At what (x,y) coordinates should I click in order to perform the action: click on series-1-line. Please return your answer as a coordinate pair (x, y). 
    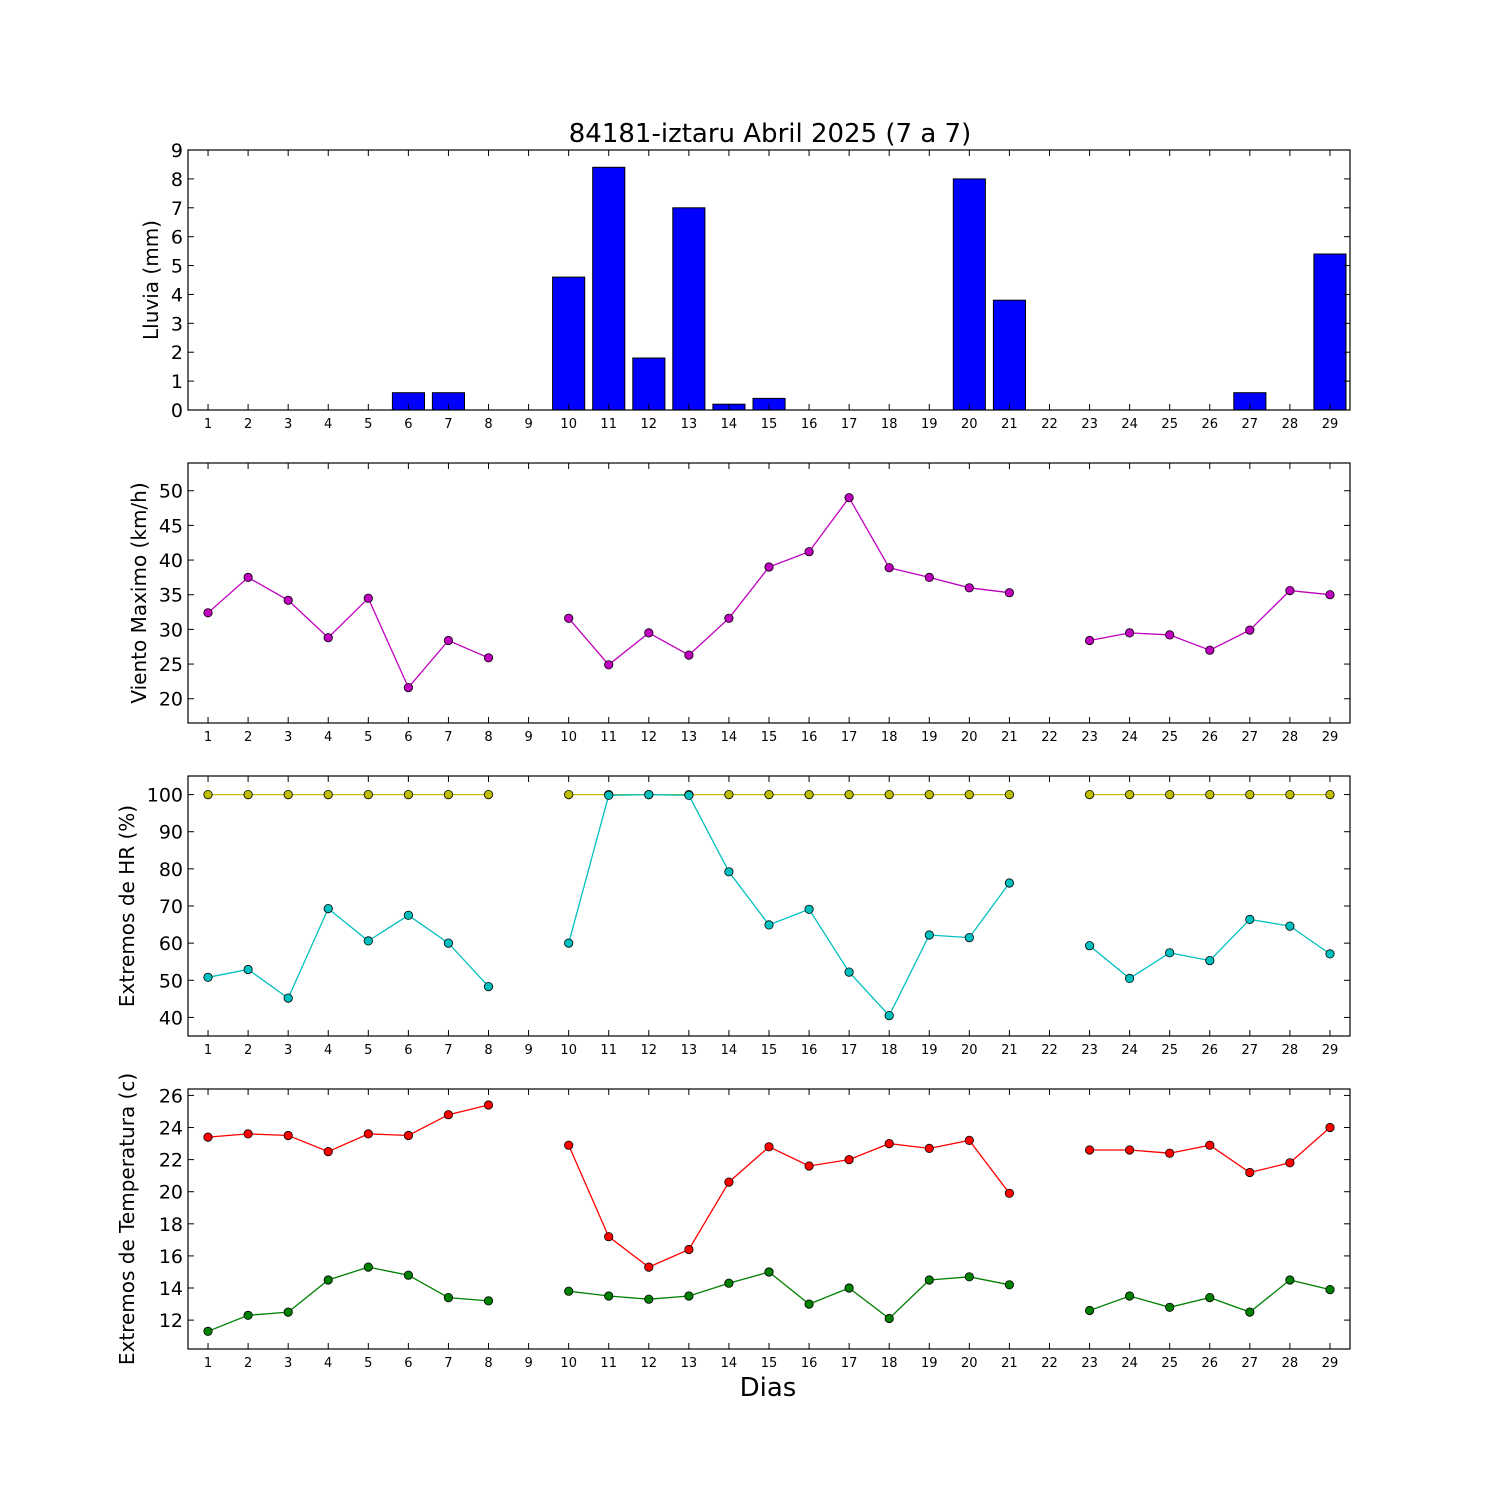
    Looking at the image, I should click on (789, 1203).